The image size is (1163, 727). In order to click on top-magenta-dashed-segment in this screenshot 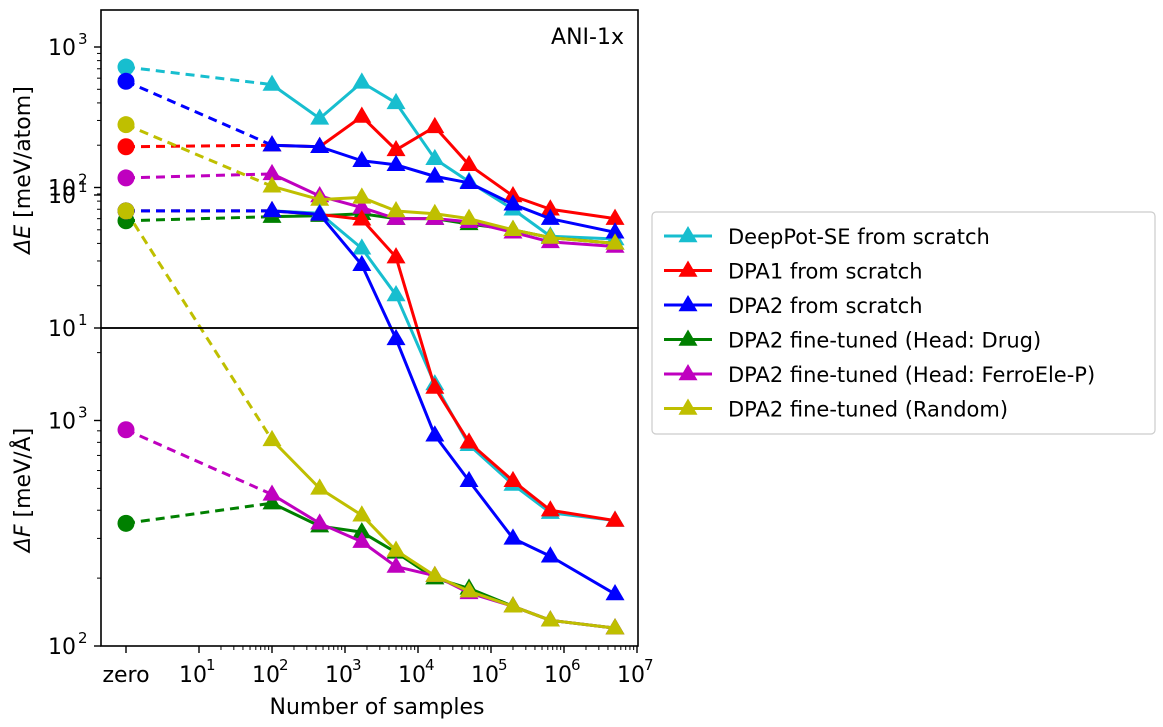, I will do `click(199, 176)`.